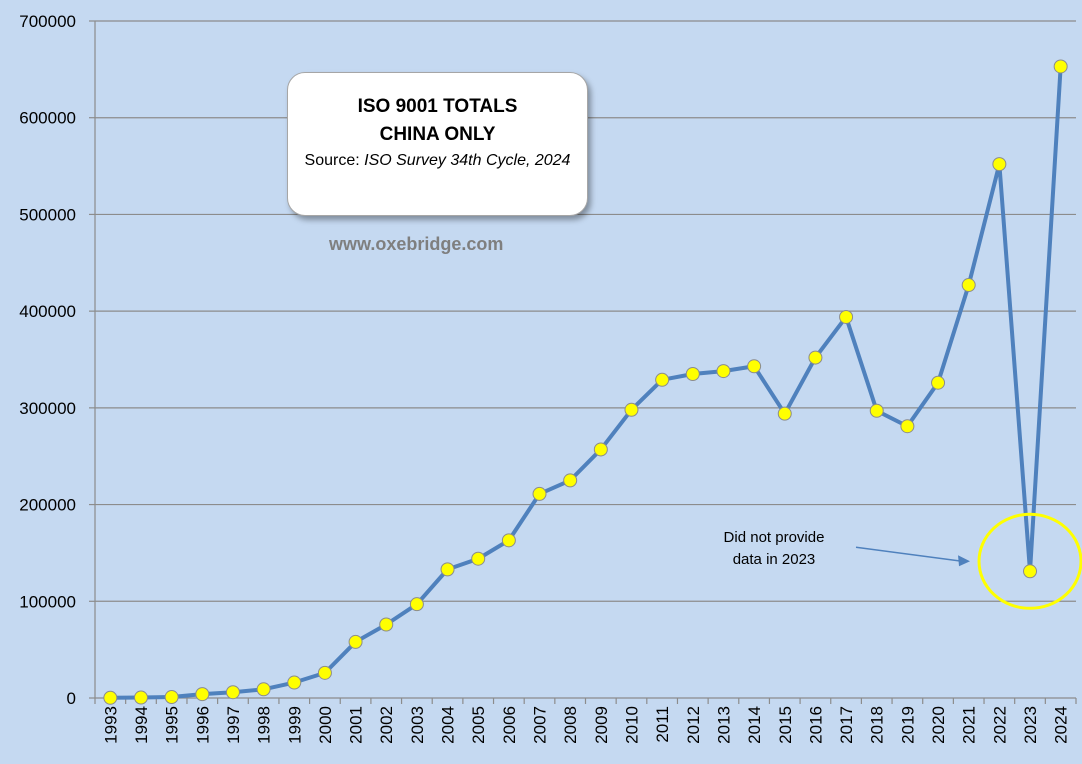 The width and height of the screenshot is (1082, 764). I want to click on source-text: ISO Survey 34th Cycle, 2024, so click(467, 160).